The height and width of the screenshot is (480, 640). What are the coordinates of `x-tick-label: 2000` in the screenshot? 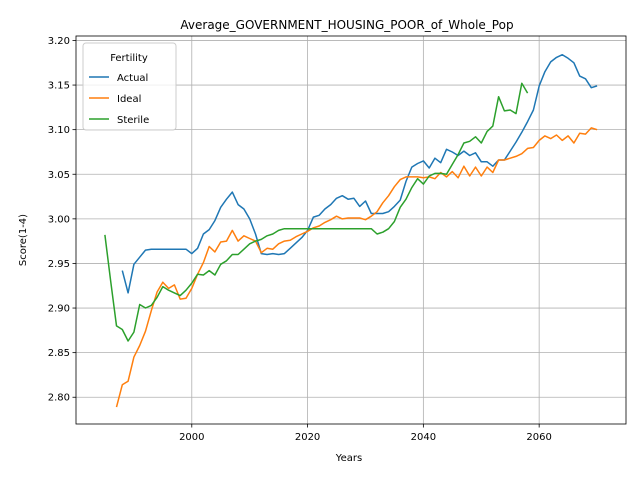 It's located at (191, 437).